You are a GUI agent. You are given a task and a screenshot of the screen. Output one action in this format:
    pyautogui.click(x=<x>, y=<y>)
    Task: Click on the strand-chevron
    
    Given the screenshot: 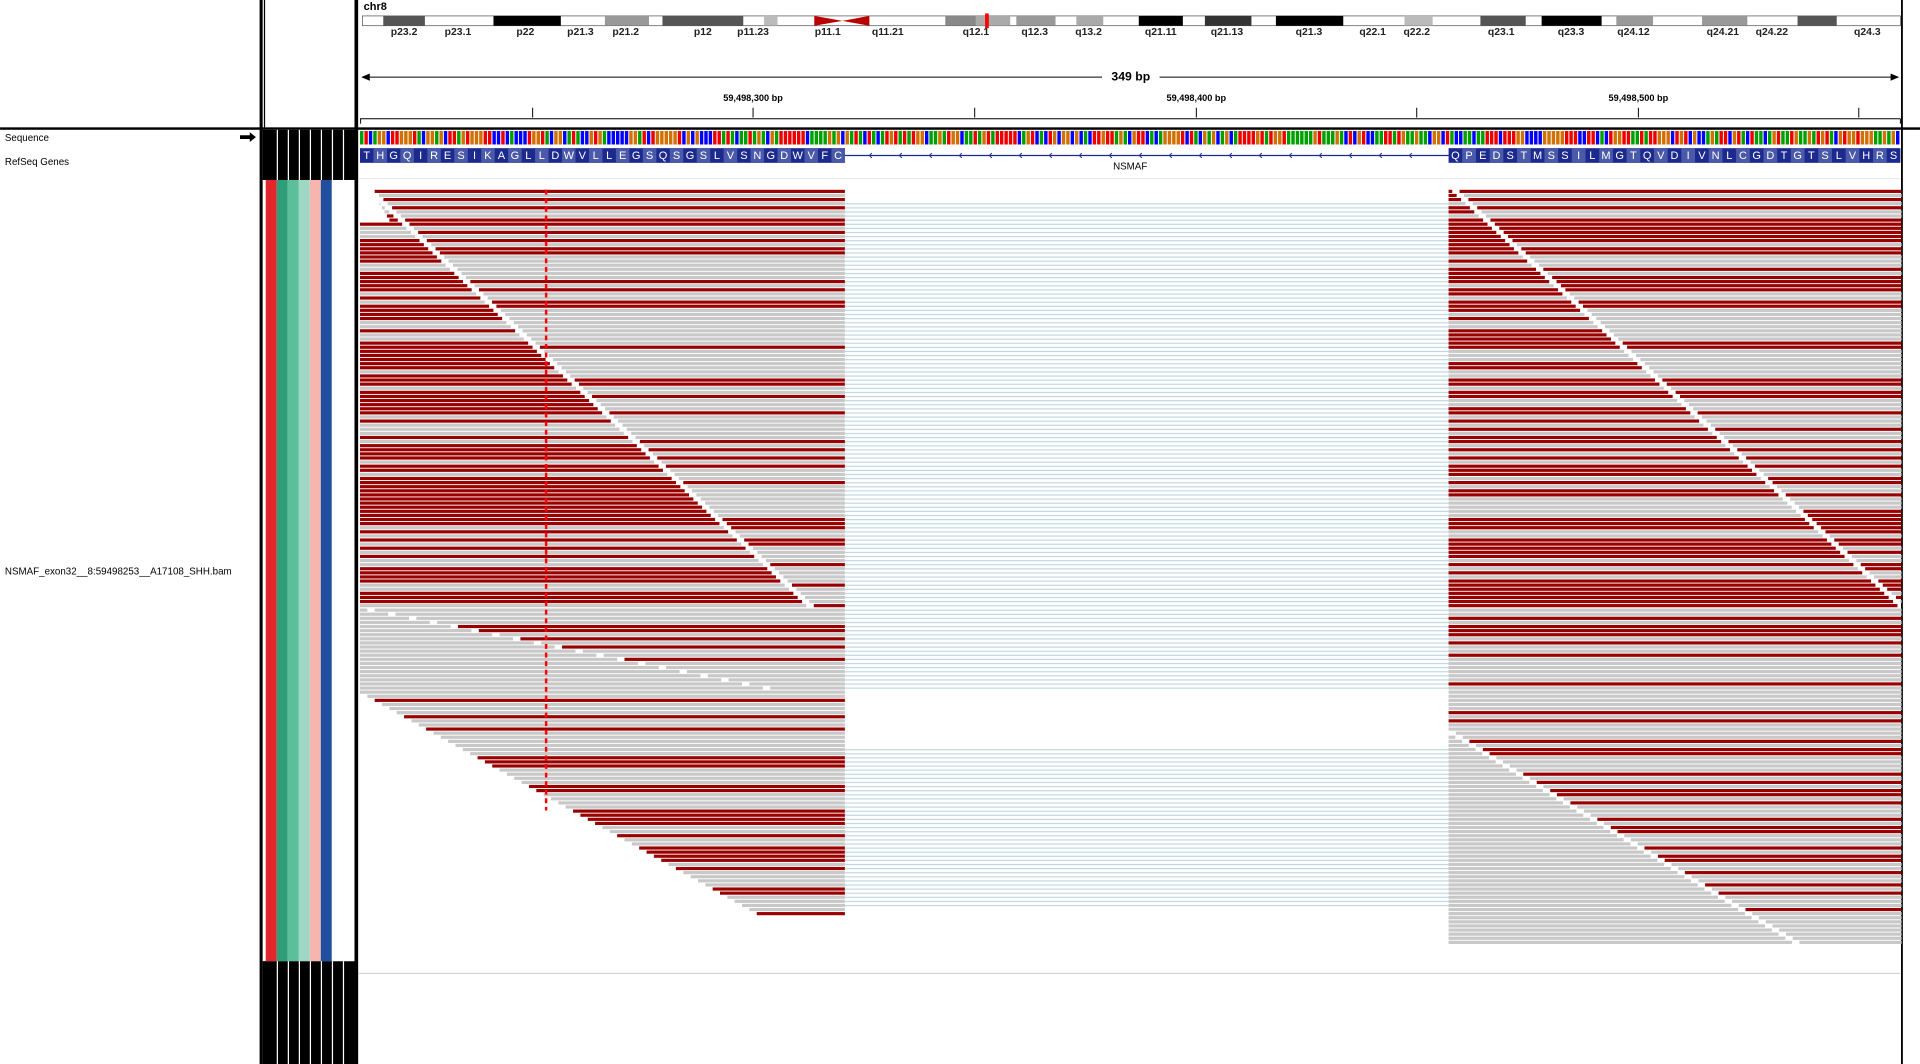 What is the action you would take?
    pyautogui.click(x=1020, y=155)
    